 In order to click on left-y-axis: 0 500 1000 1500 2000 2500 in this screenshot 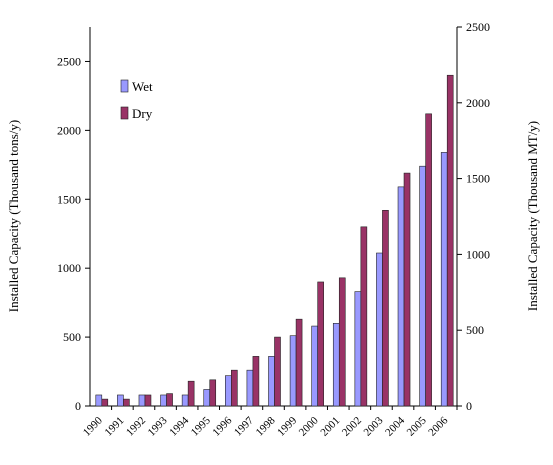, I will do `click(74, 220)`.